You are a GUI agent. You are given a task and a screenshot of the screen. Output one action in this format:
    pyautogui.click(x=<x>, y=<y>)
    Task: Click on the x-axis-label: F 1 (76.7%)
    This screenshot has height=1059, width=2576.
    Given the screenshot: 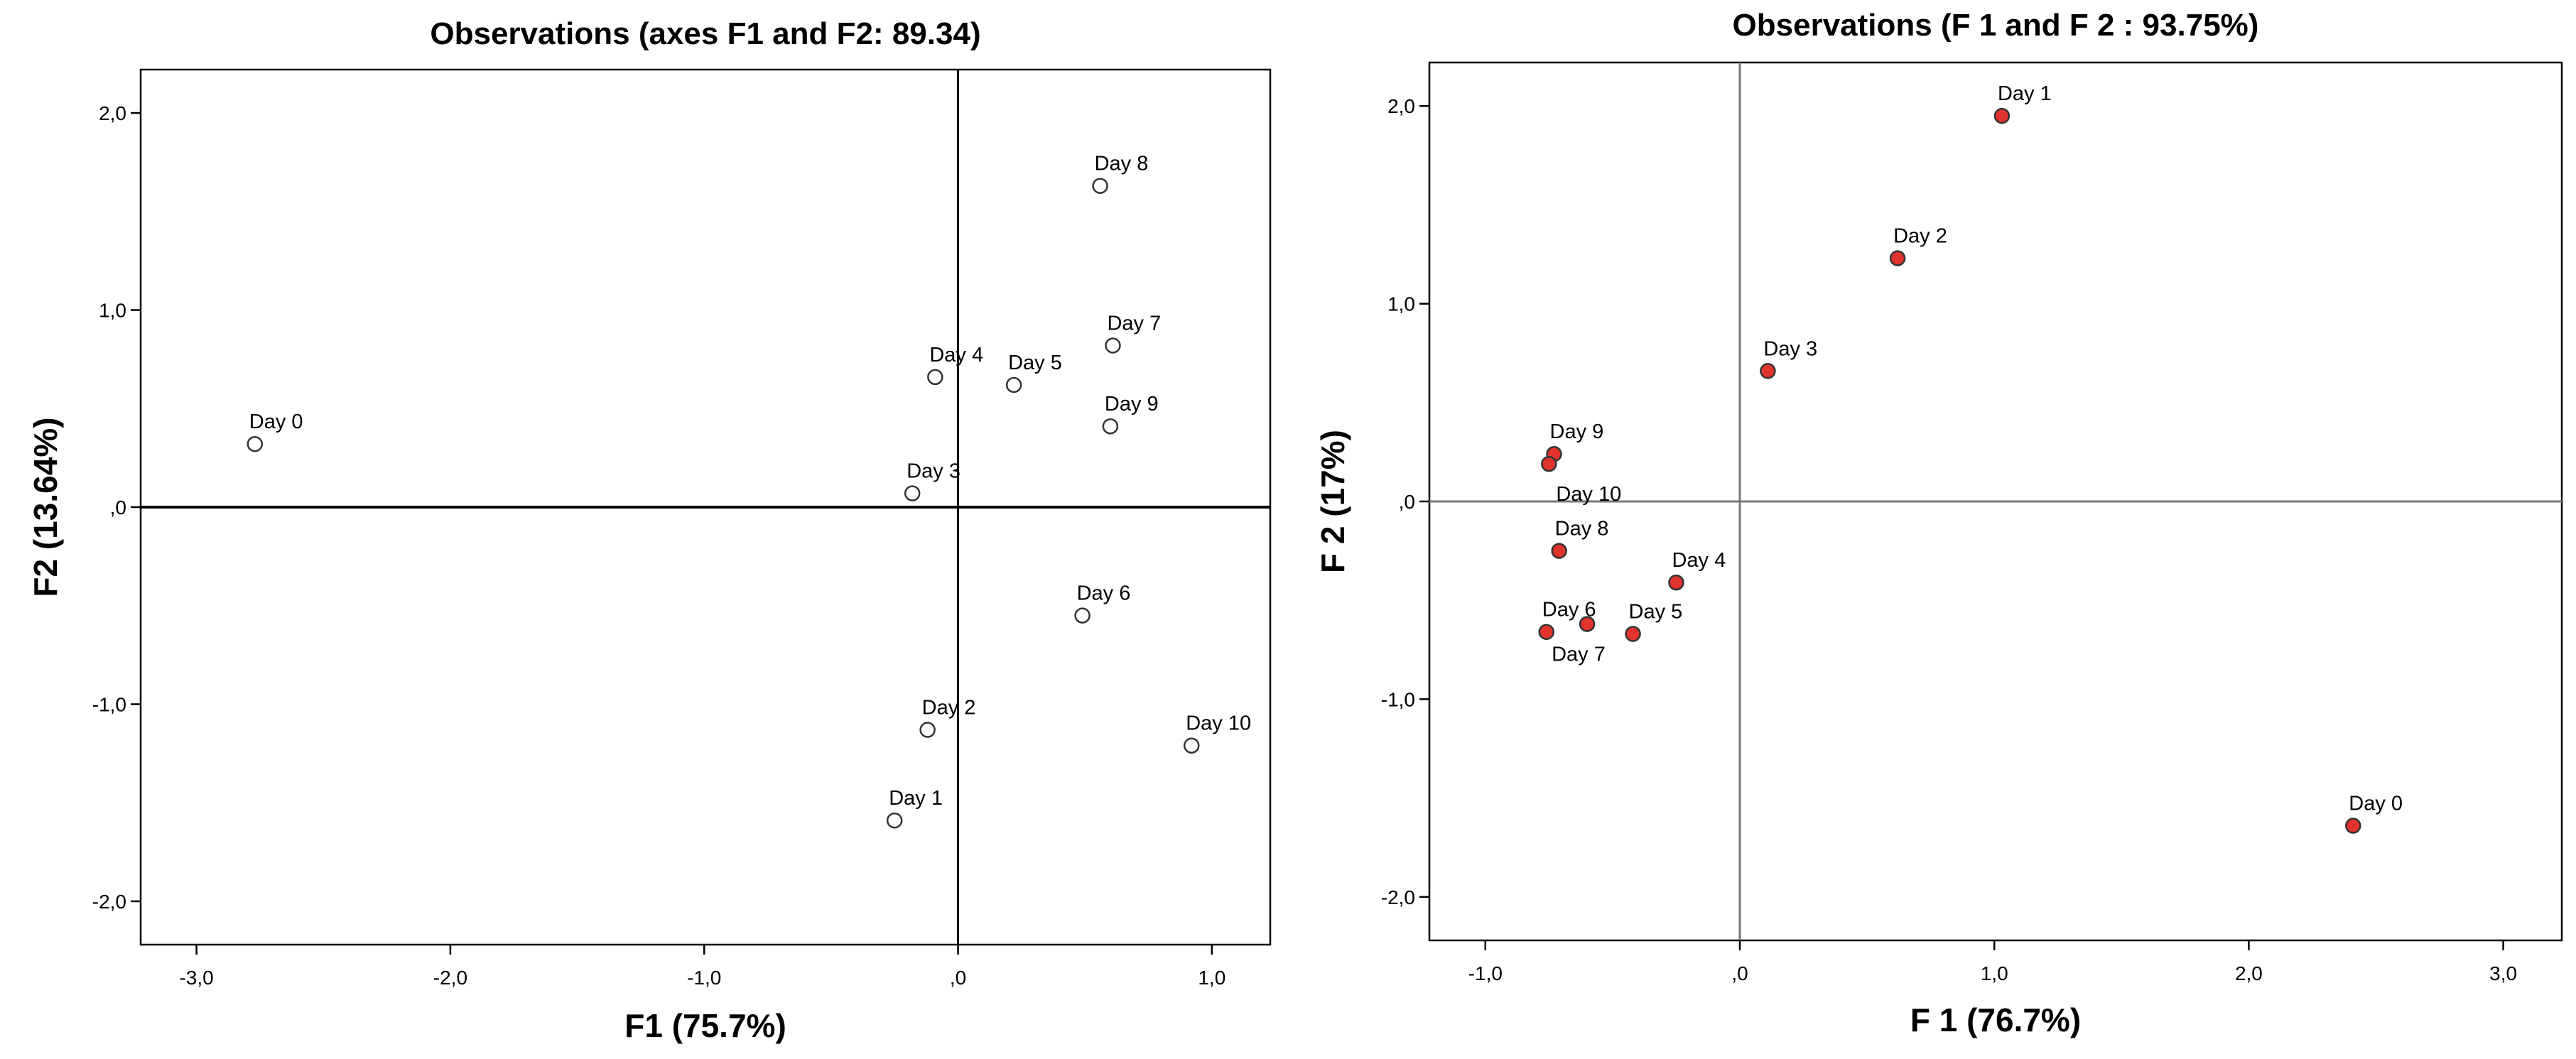 What is the action you would take?
    pyautogui.click(x=1995, y=1019)
    